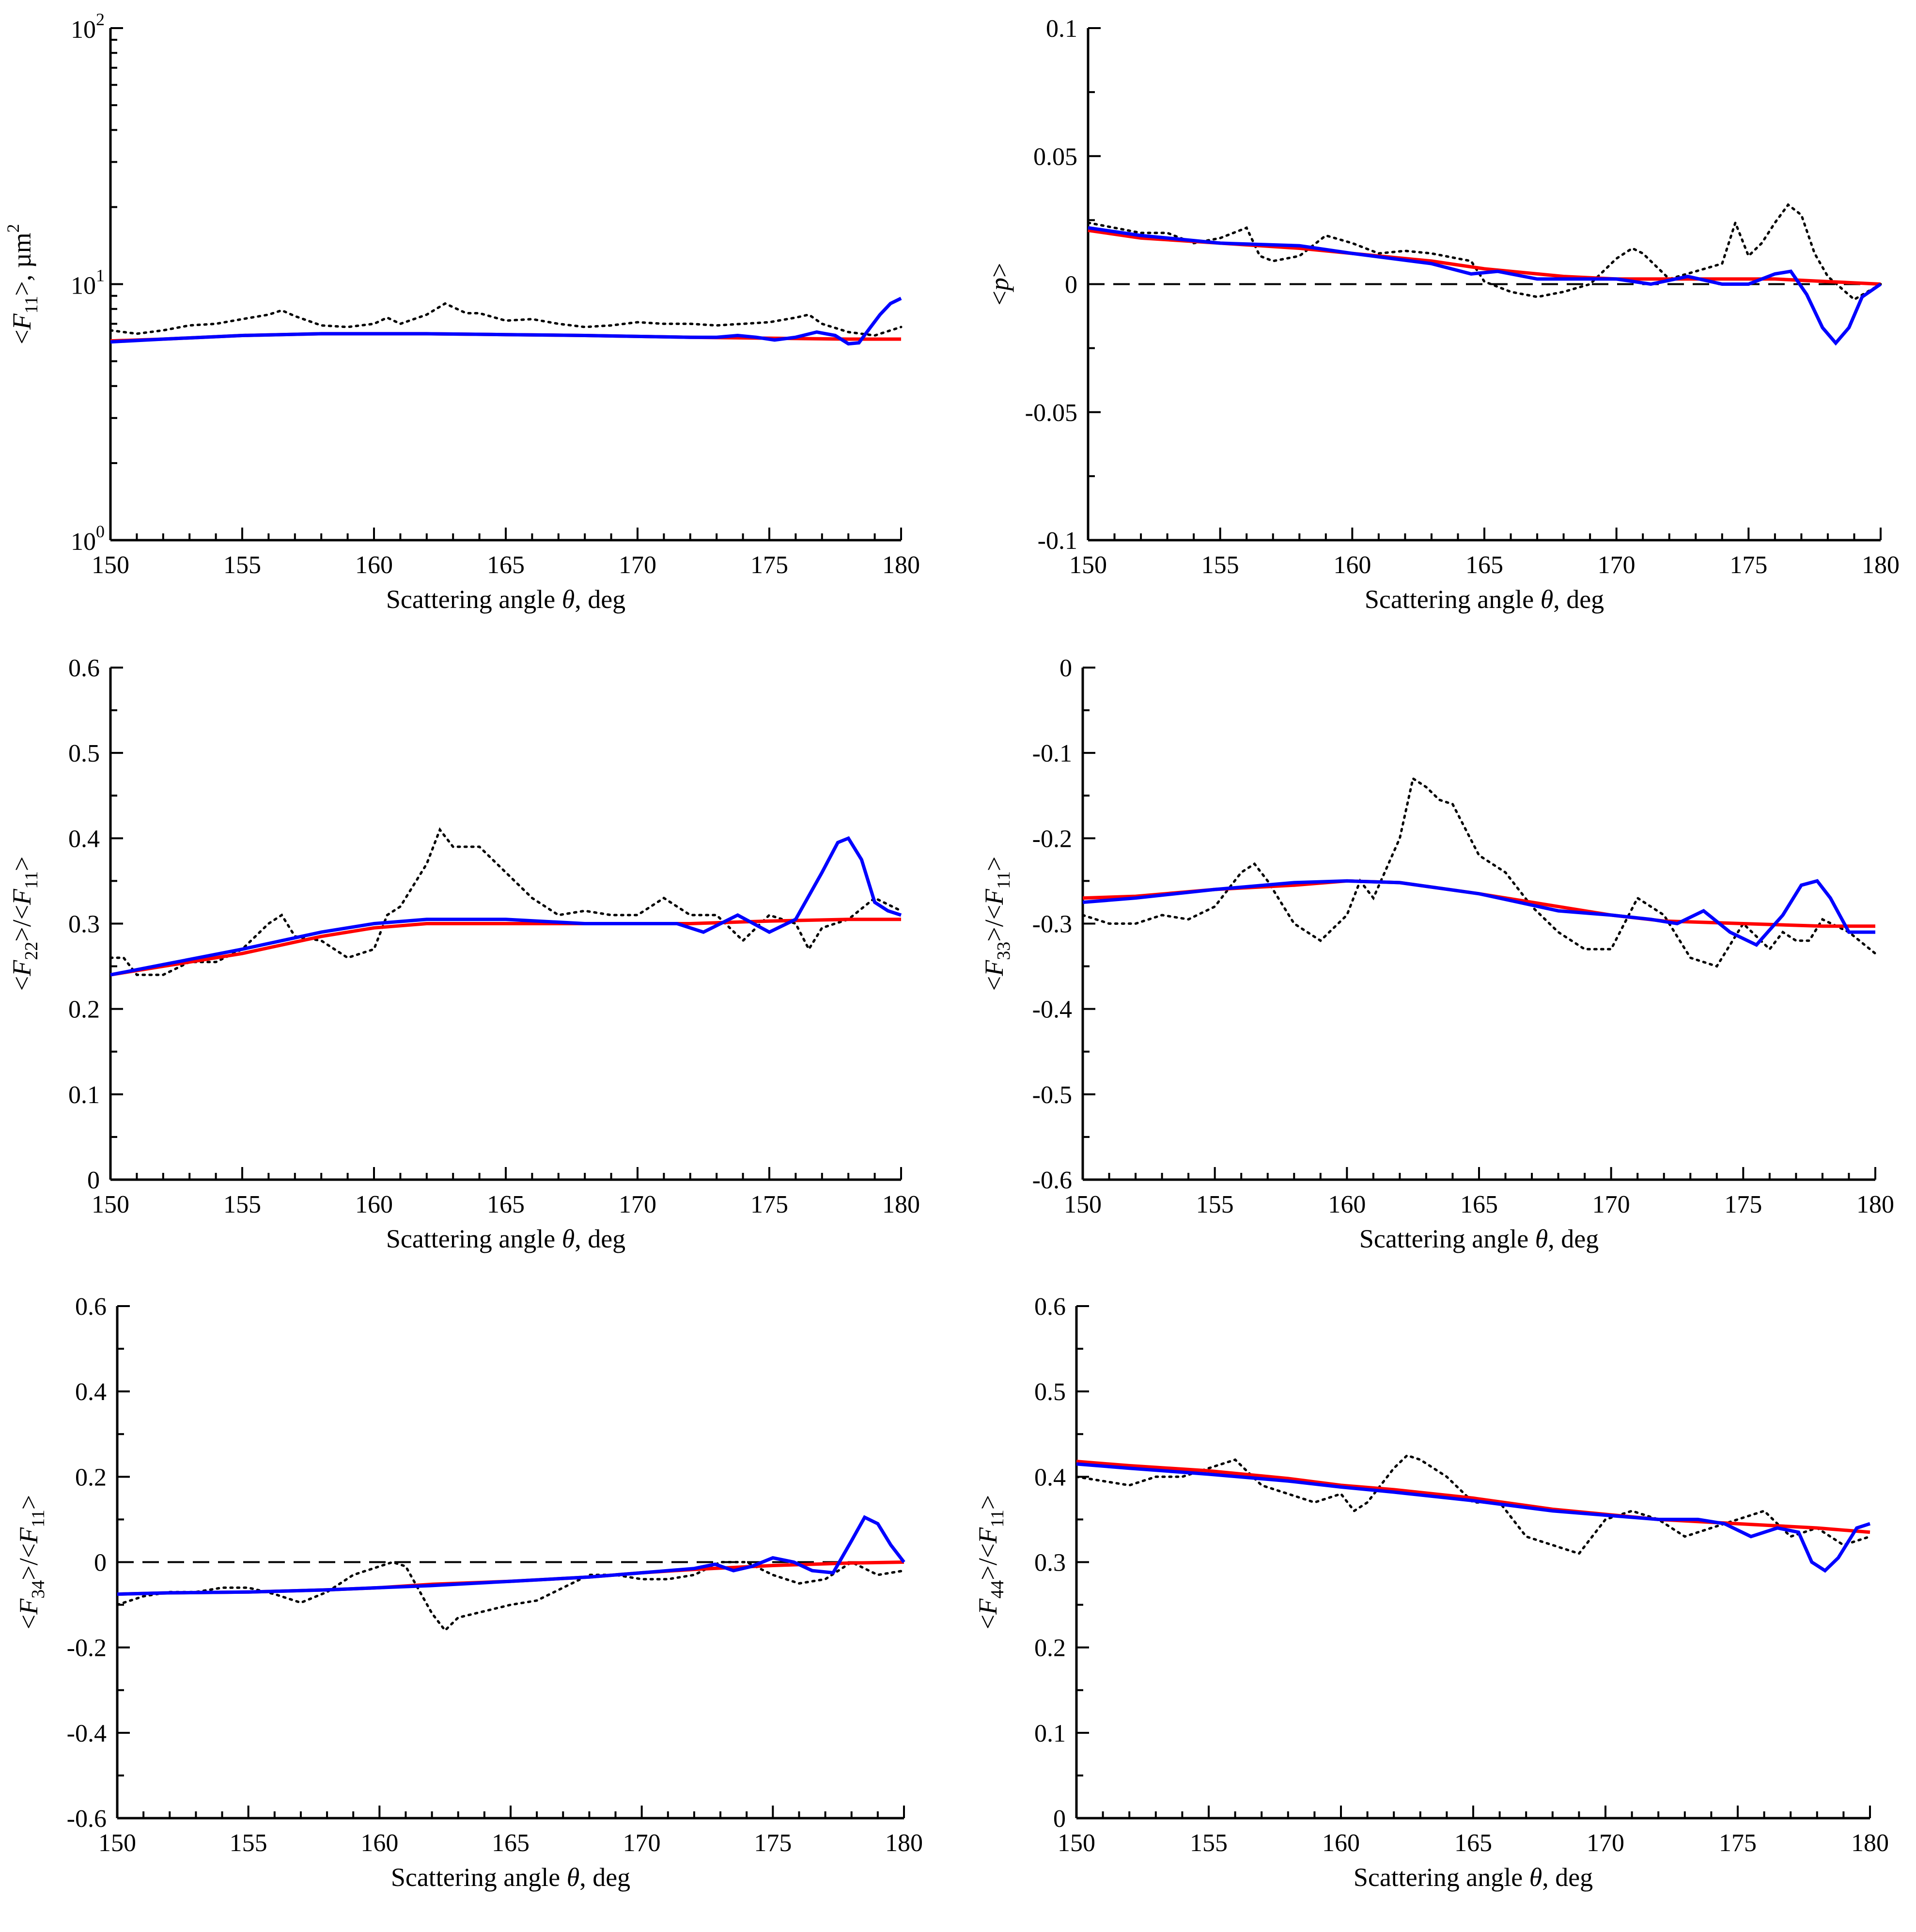  I want to click on y-tick-label: 10¹, so click(88, 283).